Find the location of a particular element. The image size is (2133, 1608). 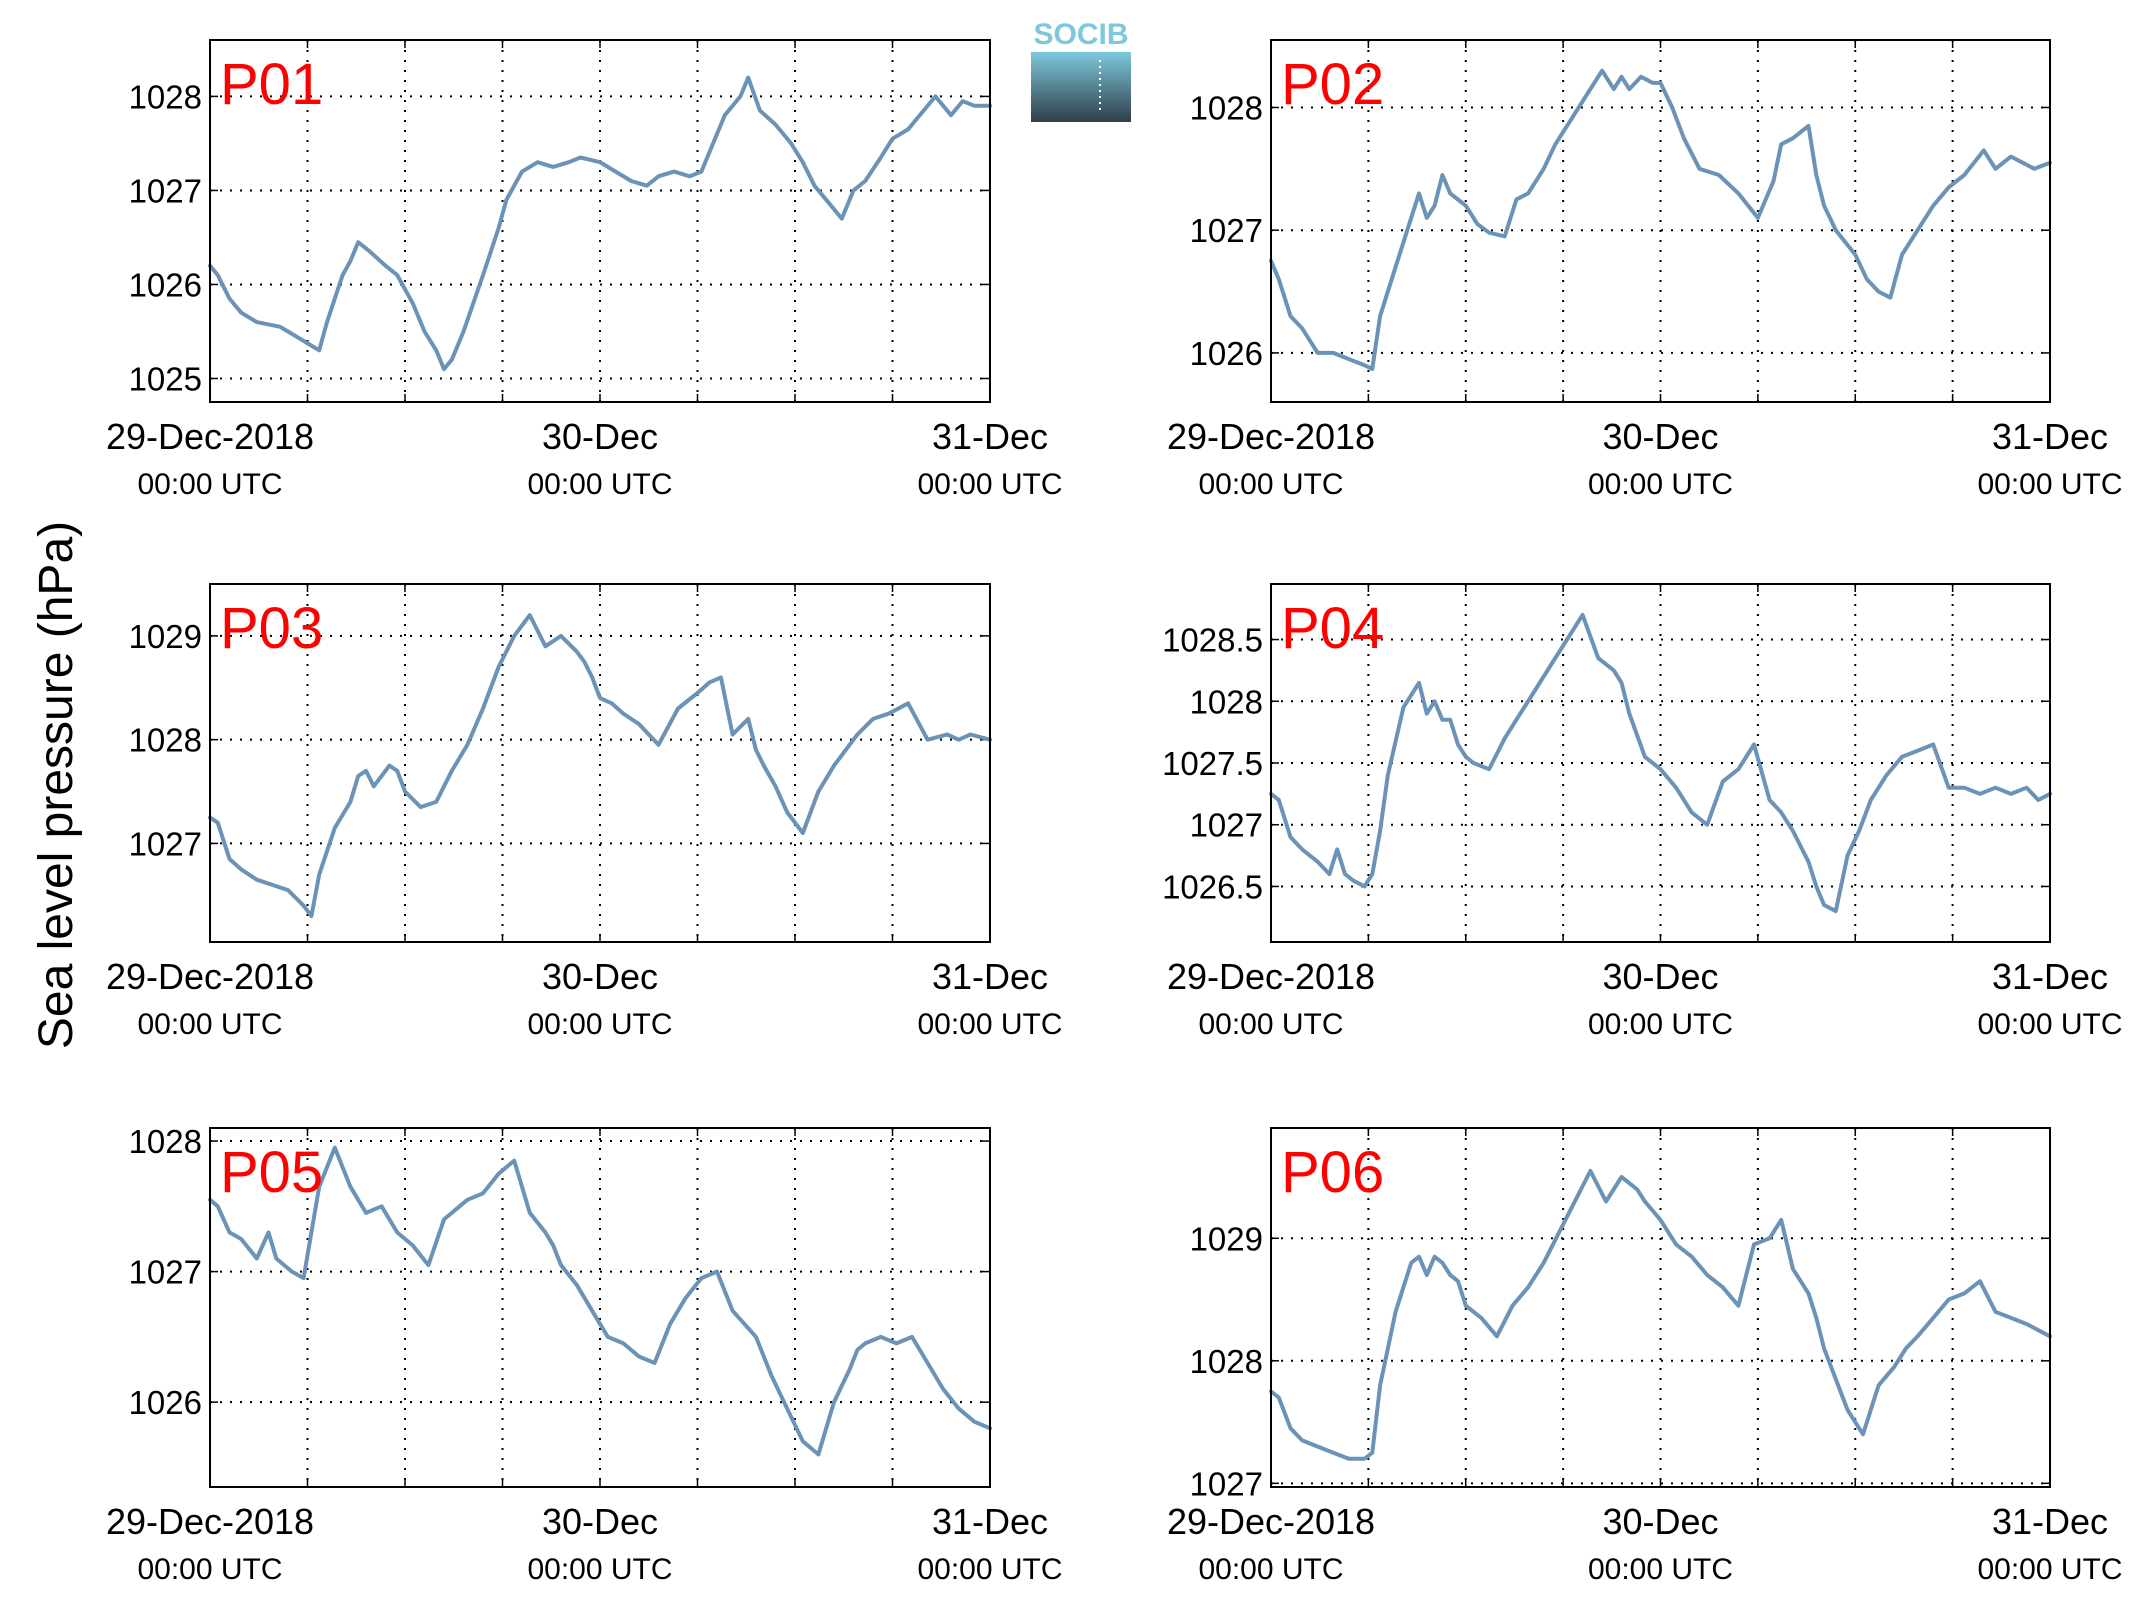

socib-logo: SOCIB is located at coordinates (1081, 70).